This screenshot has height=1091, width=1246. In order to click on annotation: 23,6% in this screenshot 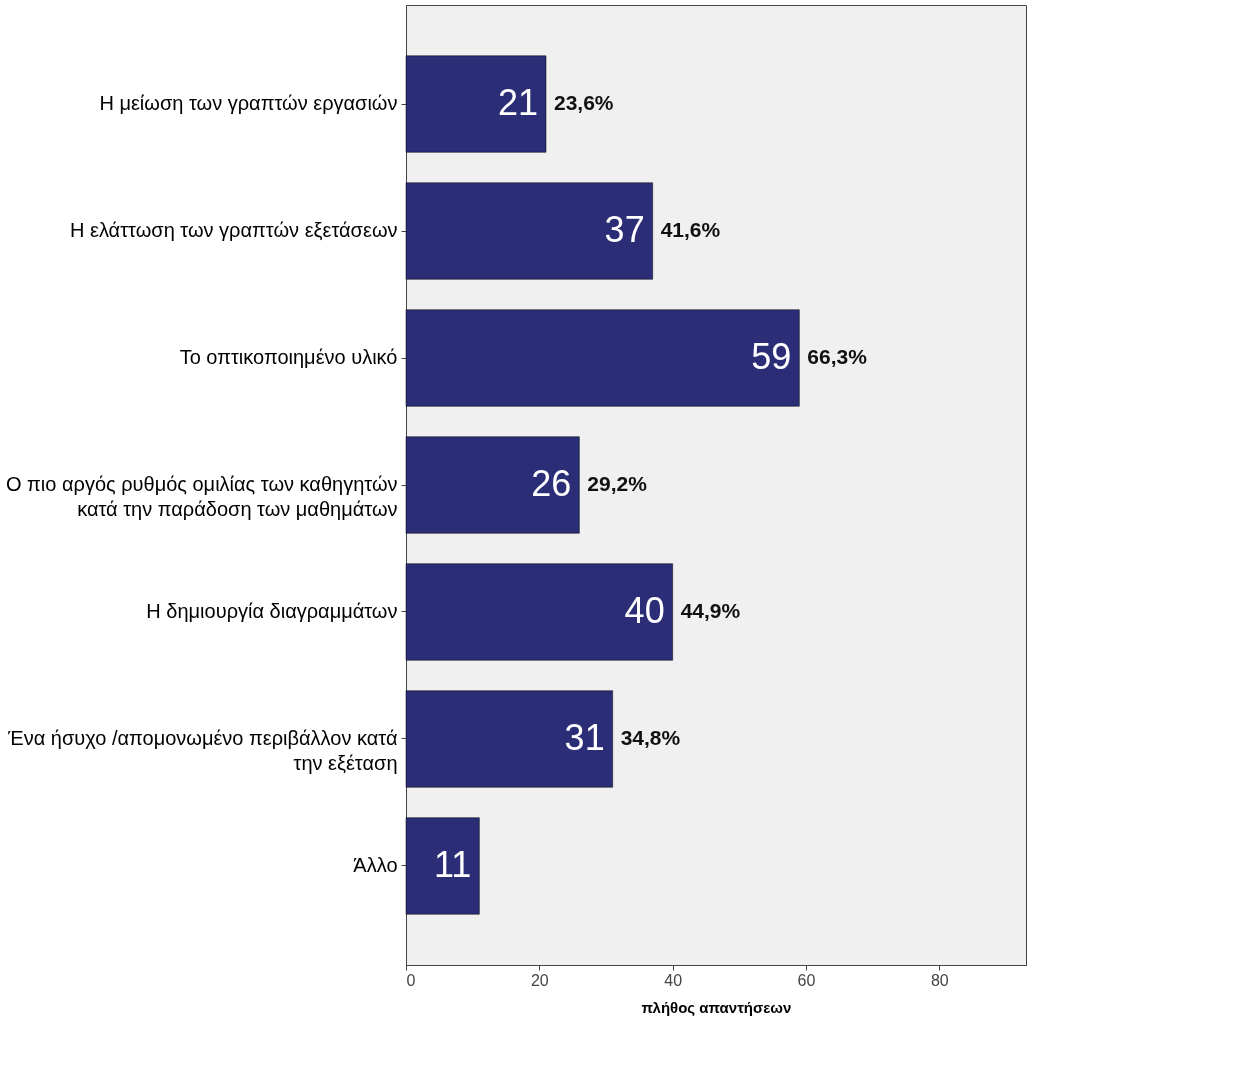, I will do `click(584, 103)`.